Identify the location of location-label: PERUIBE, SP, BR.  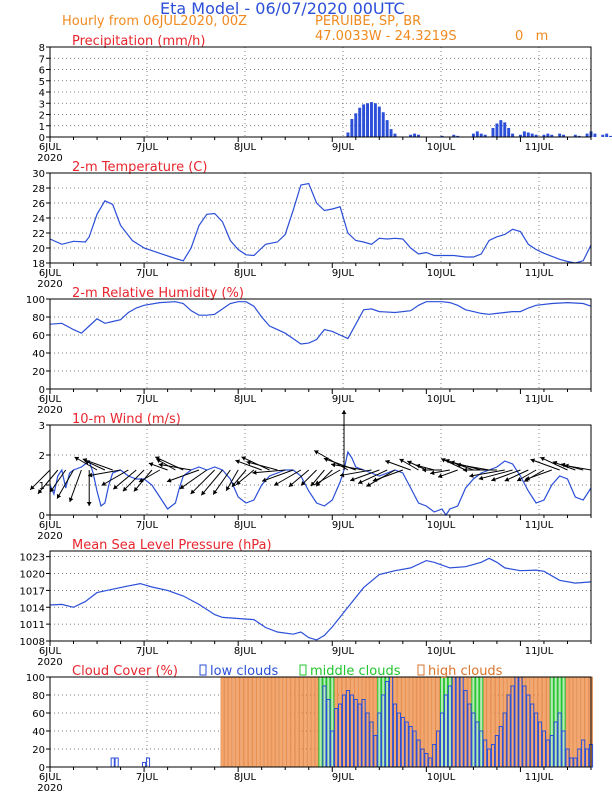
(368, 21).